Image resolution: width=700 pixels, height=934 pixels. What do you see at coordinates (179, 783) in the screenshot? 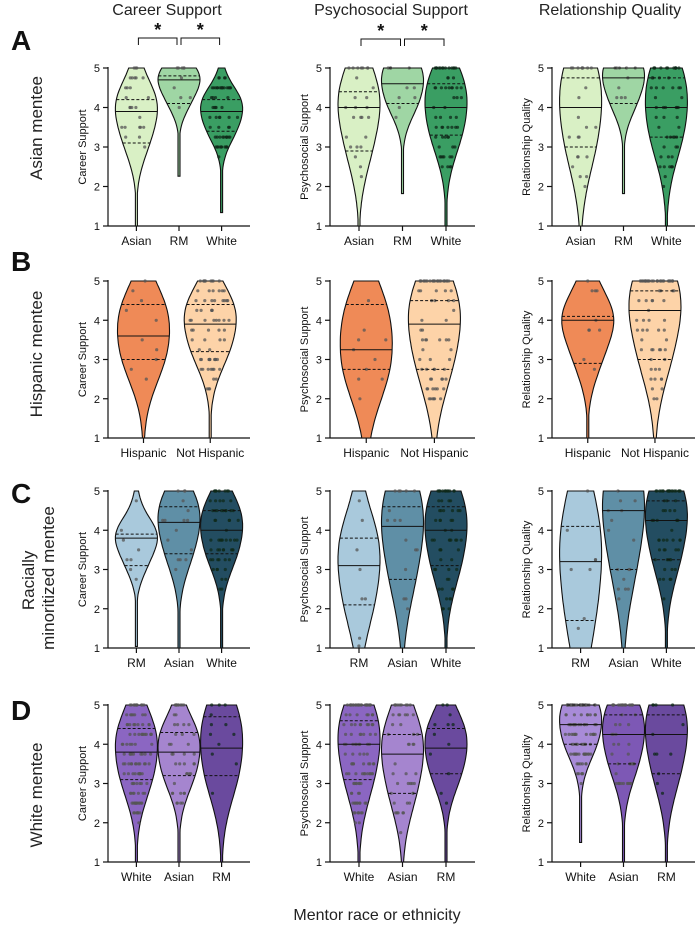
I see `violin-asian` at bounding box center [179, 783].